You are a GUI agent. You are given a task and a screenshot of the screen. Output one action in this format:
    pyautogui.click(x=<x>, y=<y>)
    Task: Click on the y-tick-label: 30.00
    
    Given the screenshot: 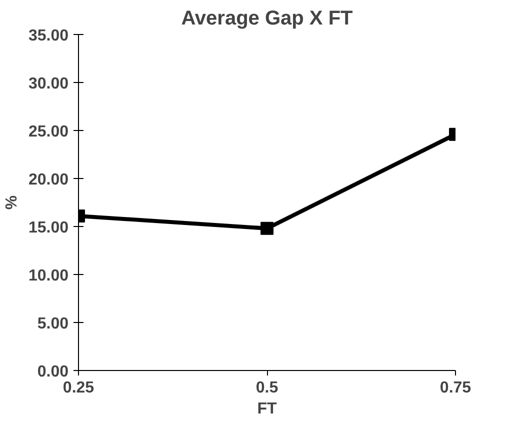 What is the action you would take?
    pyautogui.click(x=48, y=84)
    